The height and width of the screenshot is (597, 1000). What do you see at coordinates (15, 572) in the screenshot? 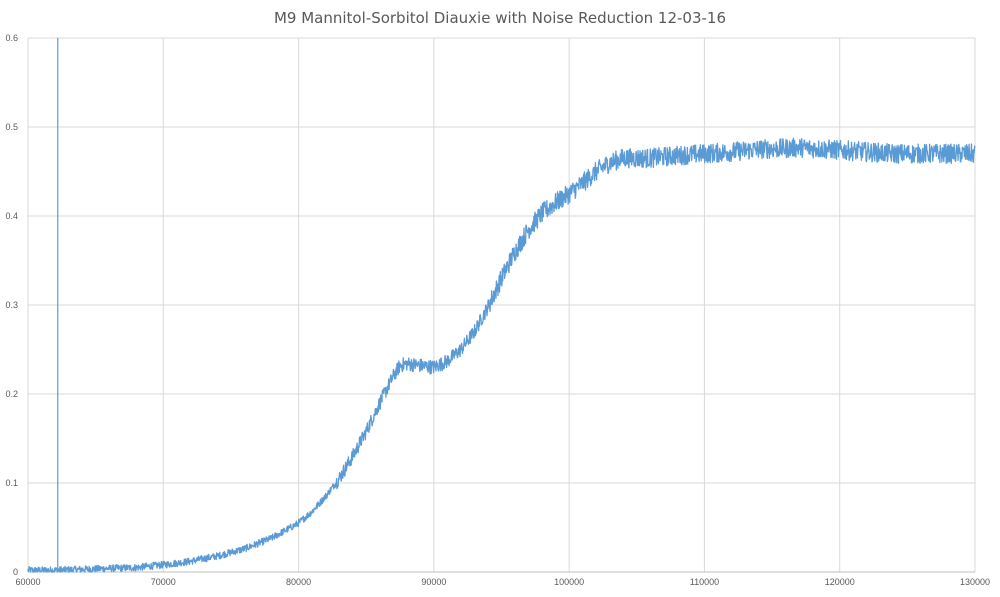
I see `y-tick-label: 0` at bounding box center [15, 572].